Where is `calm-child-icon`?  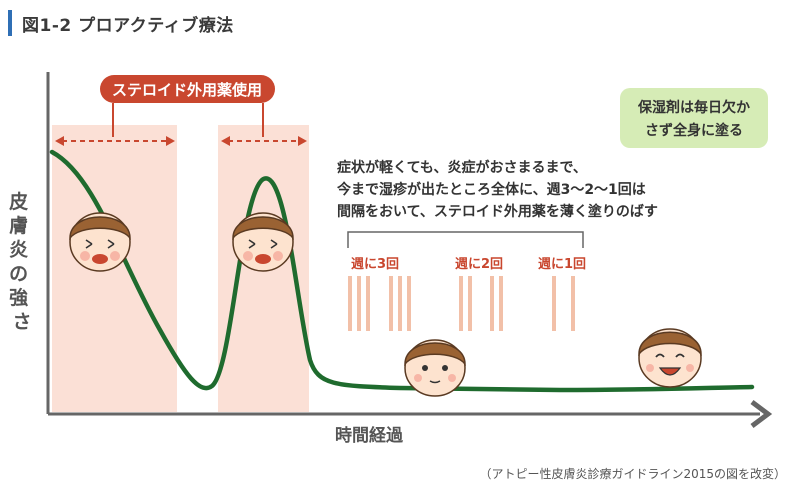 calm-child-icon is located at coordinates (435, 368).